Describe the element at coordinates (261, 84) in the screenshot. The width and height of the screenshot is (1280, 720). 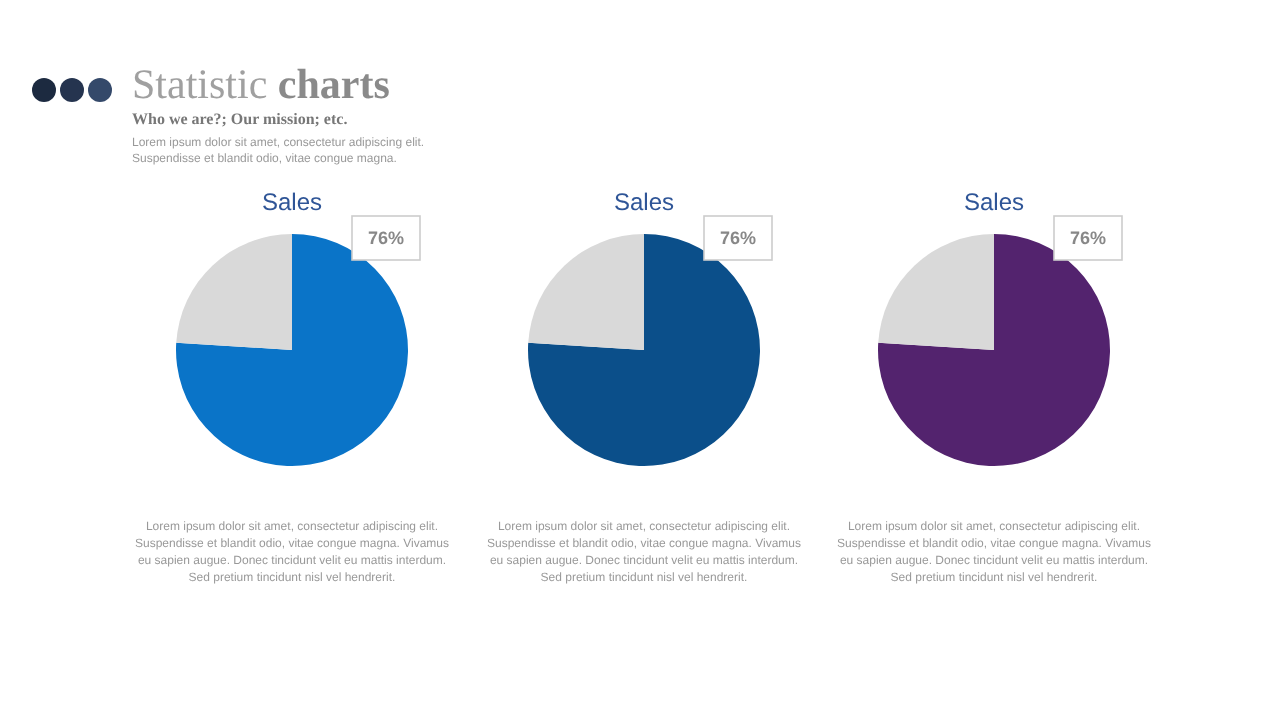
I see `text: Statistic charts` at that location.